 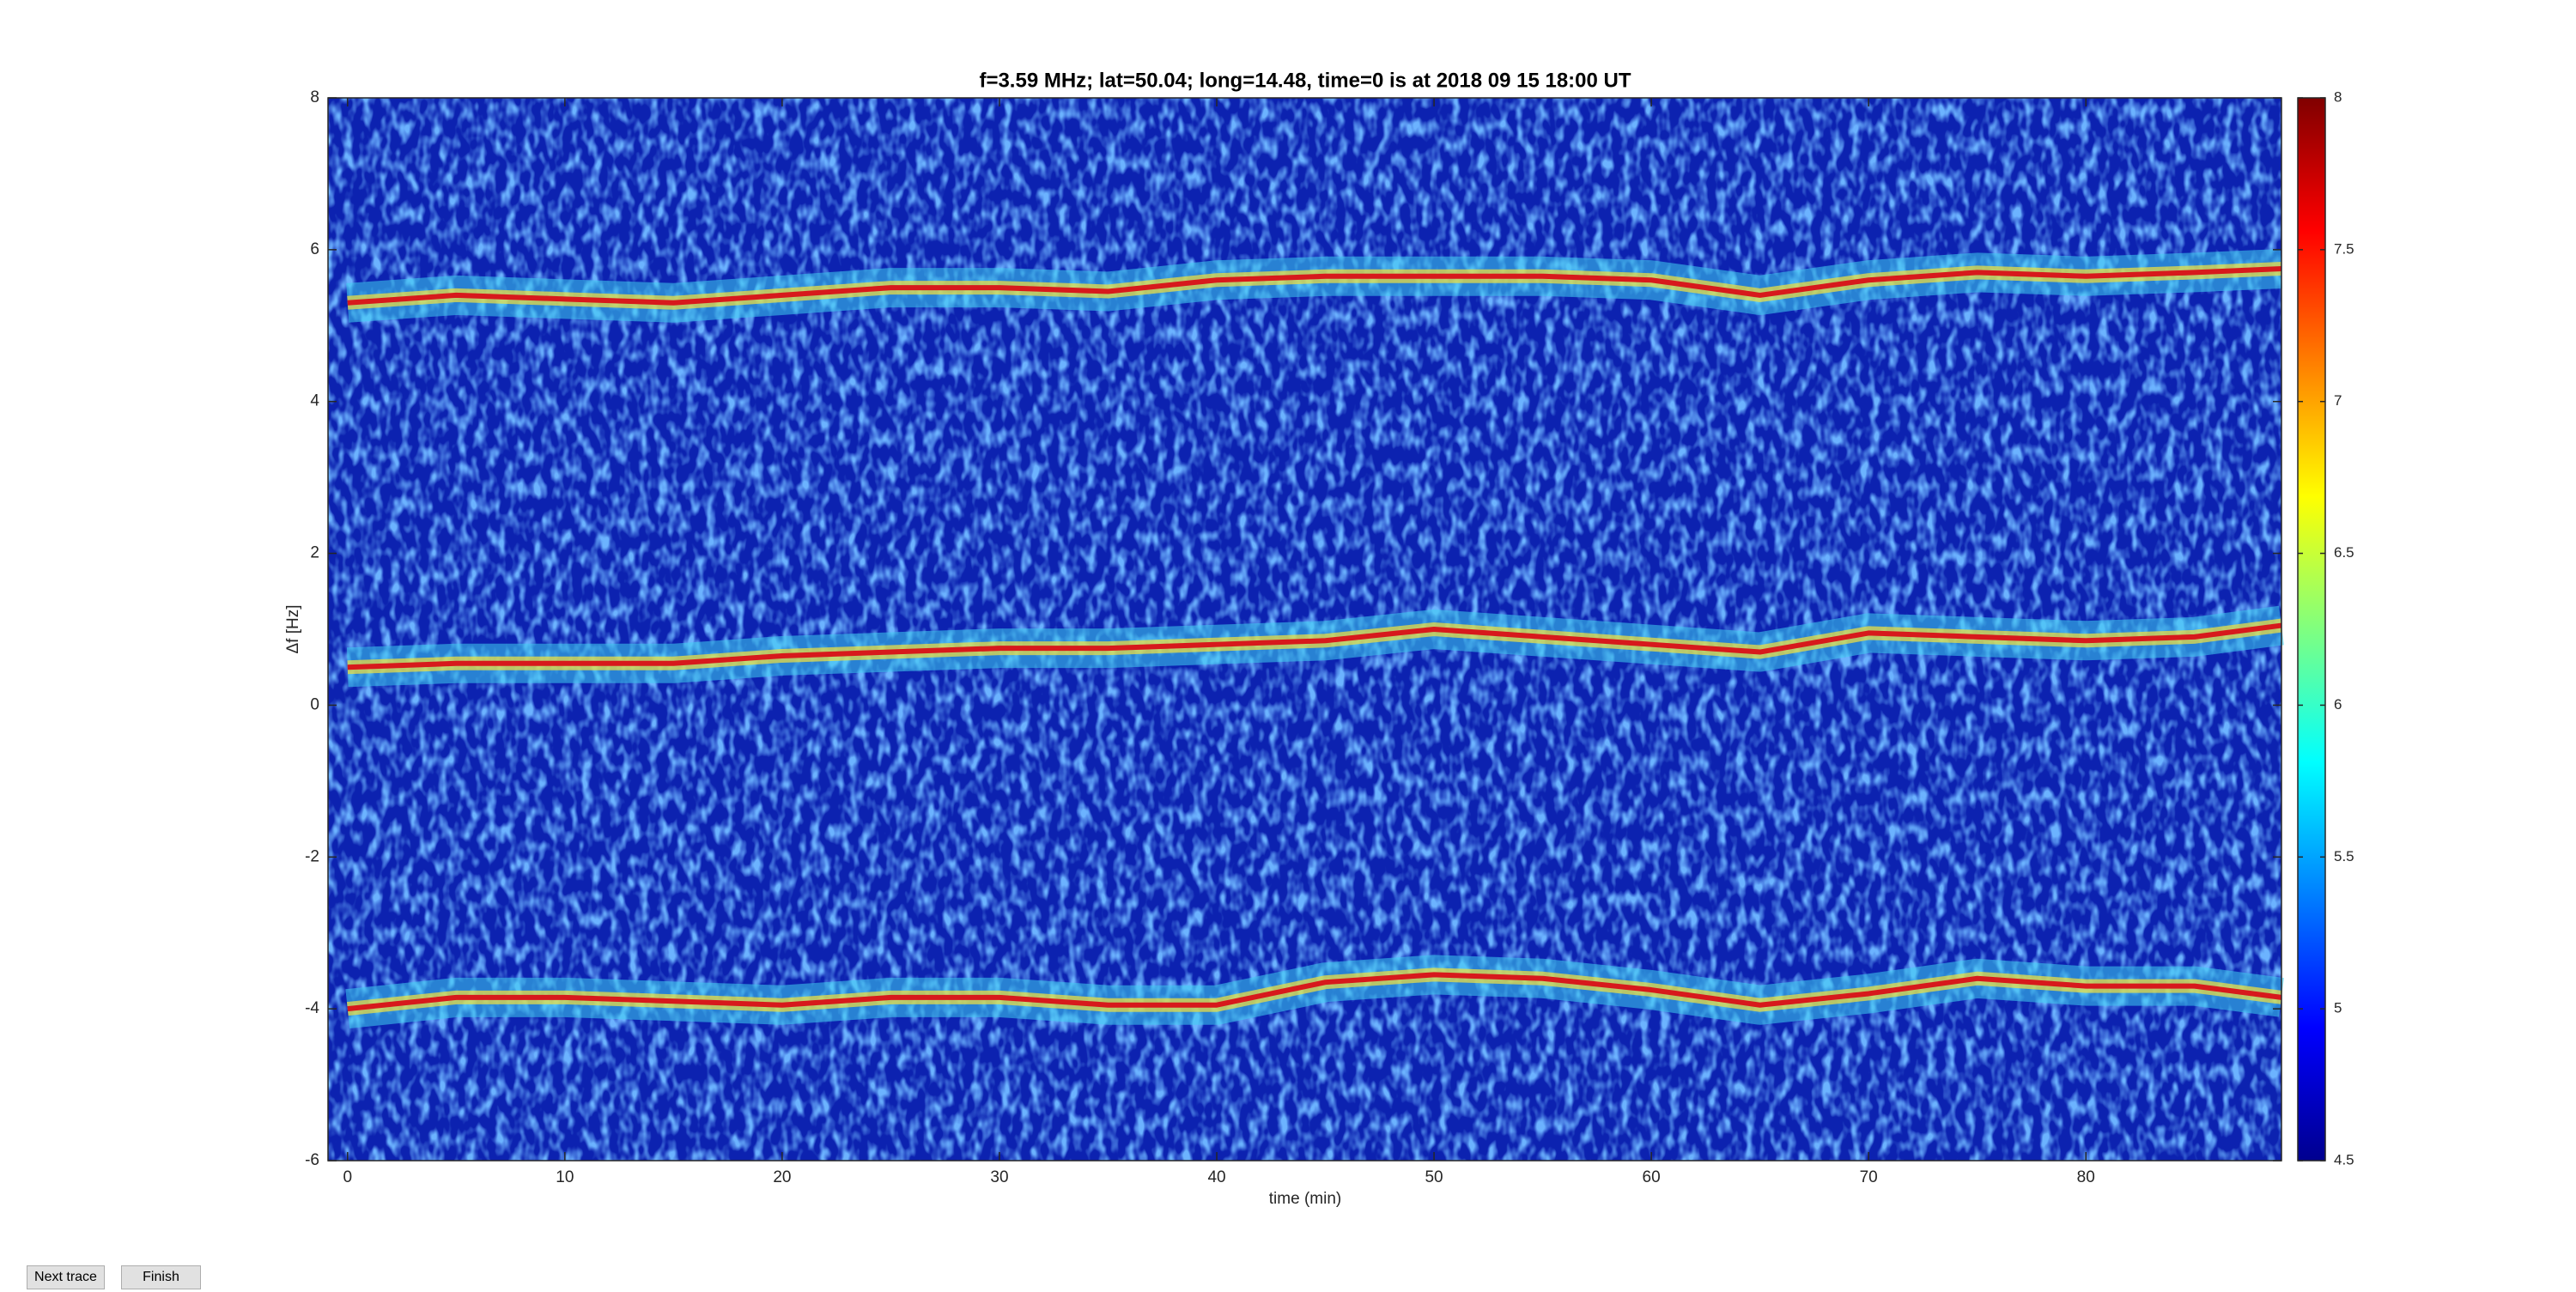 What do you see at coordinates (1216, 1177) in the screenshot?
I see `x-tick-label: 40` at bounding box center [1216, 1177].